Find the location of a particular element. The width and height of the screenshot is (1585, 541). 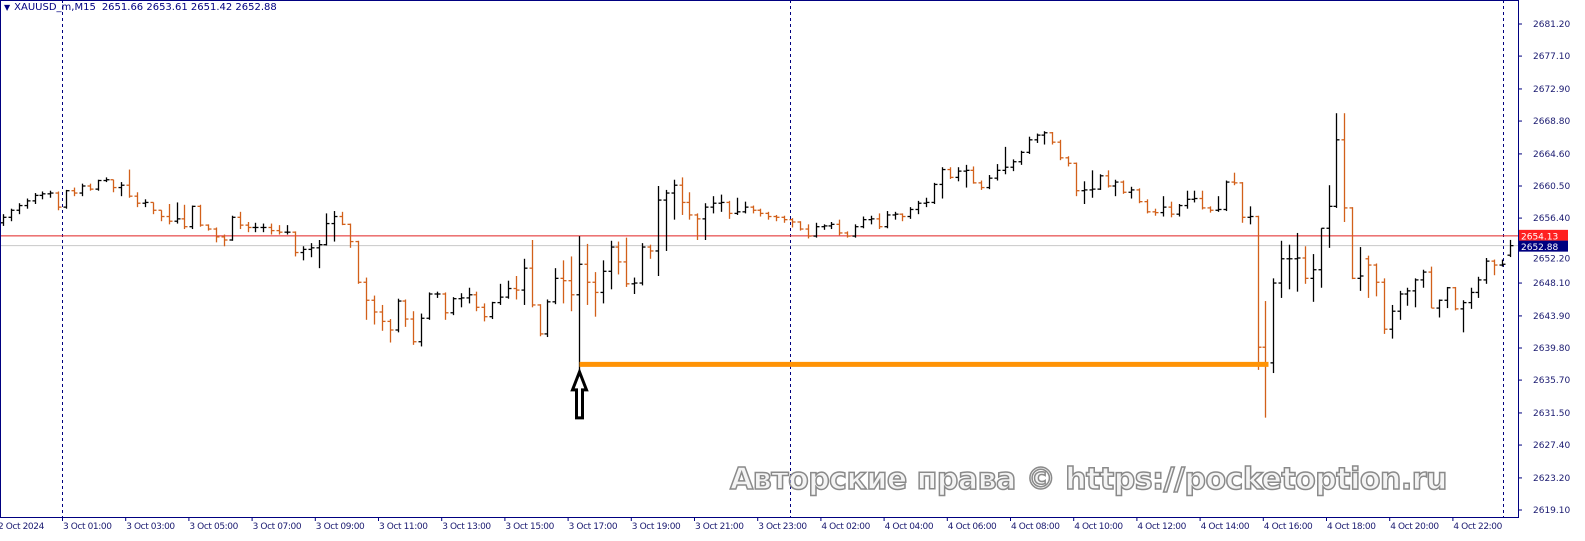

price-tick-label: 2656.40 is located at coordinates (1551, 219).